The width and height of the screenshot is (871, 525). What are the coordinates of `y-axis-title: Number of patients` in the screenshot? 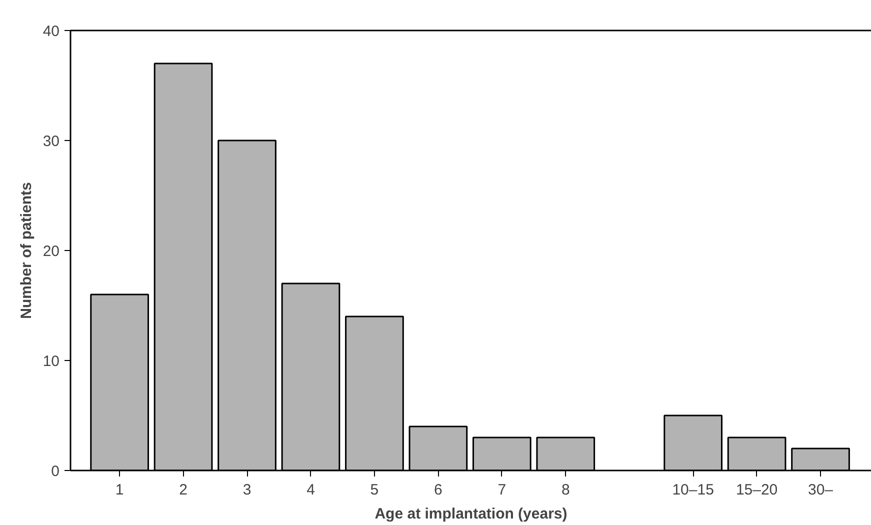 It's located at (26, 250).